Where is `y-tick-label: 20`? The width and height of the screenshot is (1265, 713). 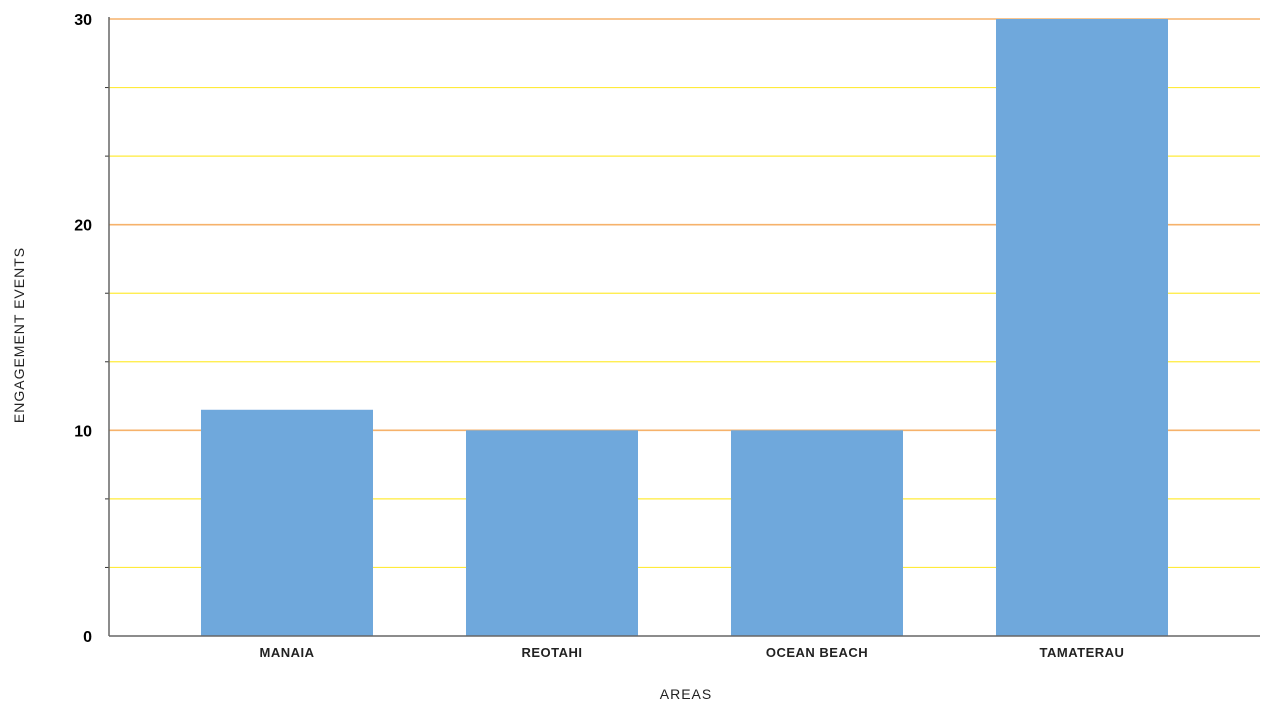
y-tick-label: 20 is located at coordinates (83, 226).